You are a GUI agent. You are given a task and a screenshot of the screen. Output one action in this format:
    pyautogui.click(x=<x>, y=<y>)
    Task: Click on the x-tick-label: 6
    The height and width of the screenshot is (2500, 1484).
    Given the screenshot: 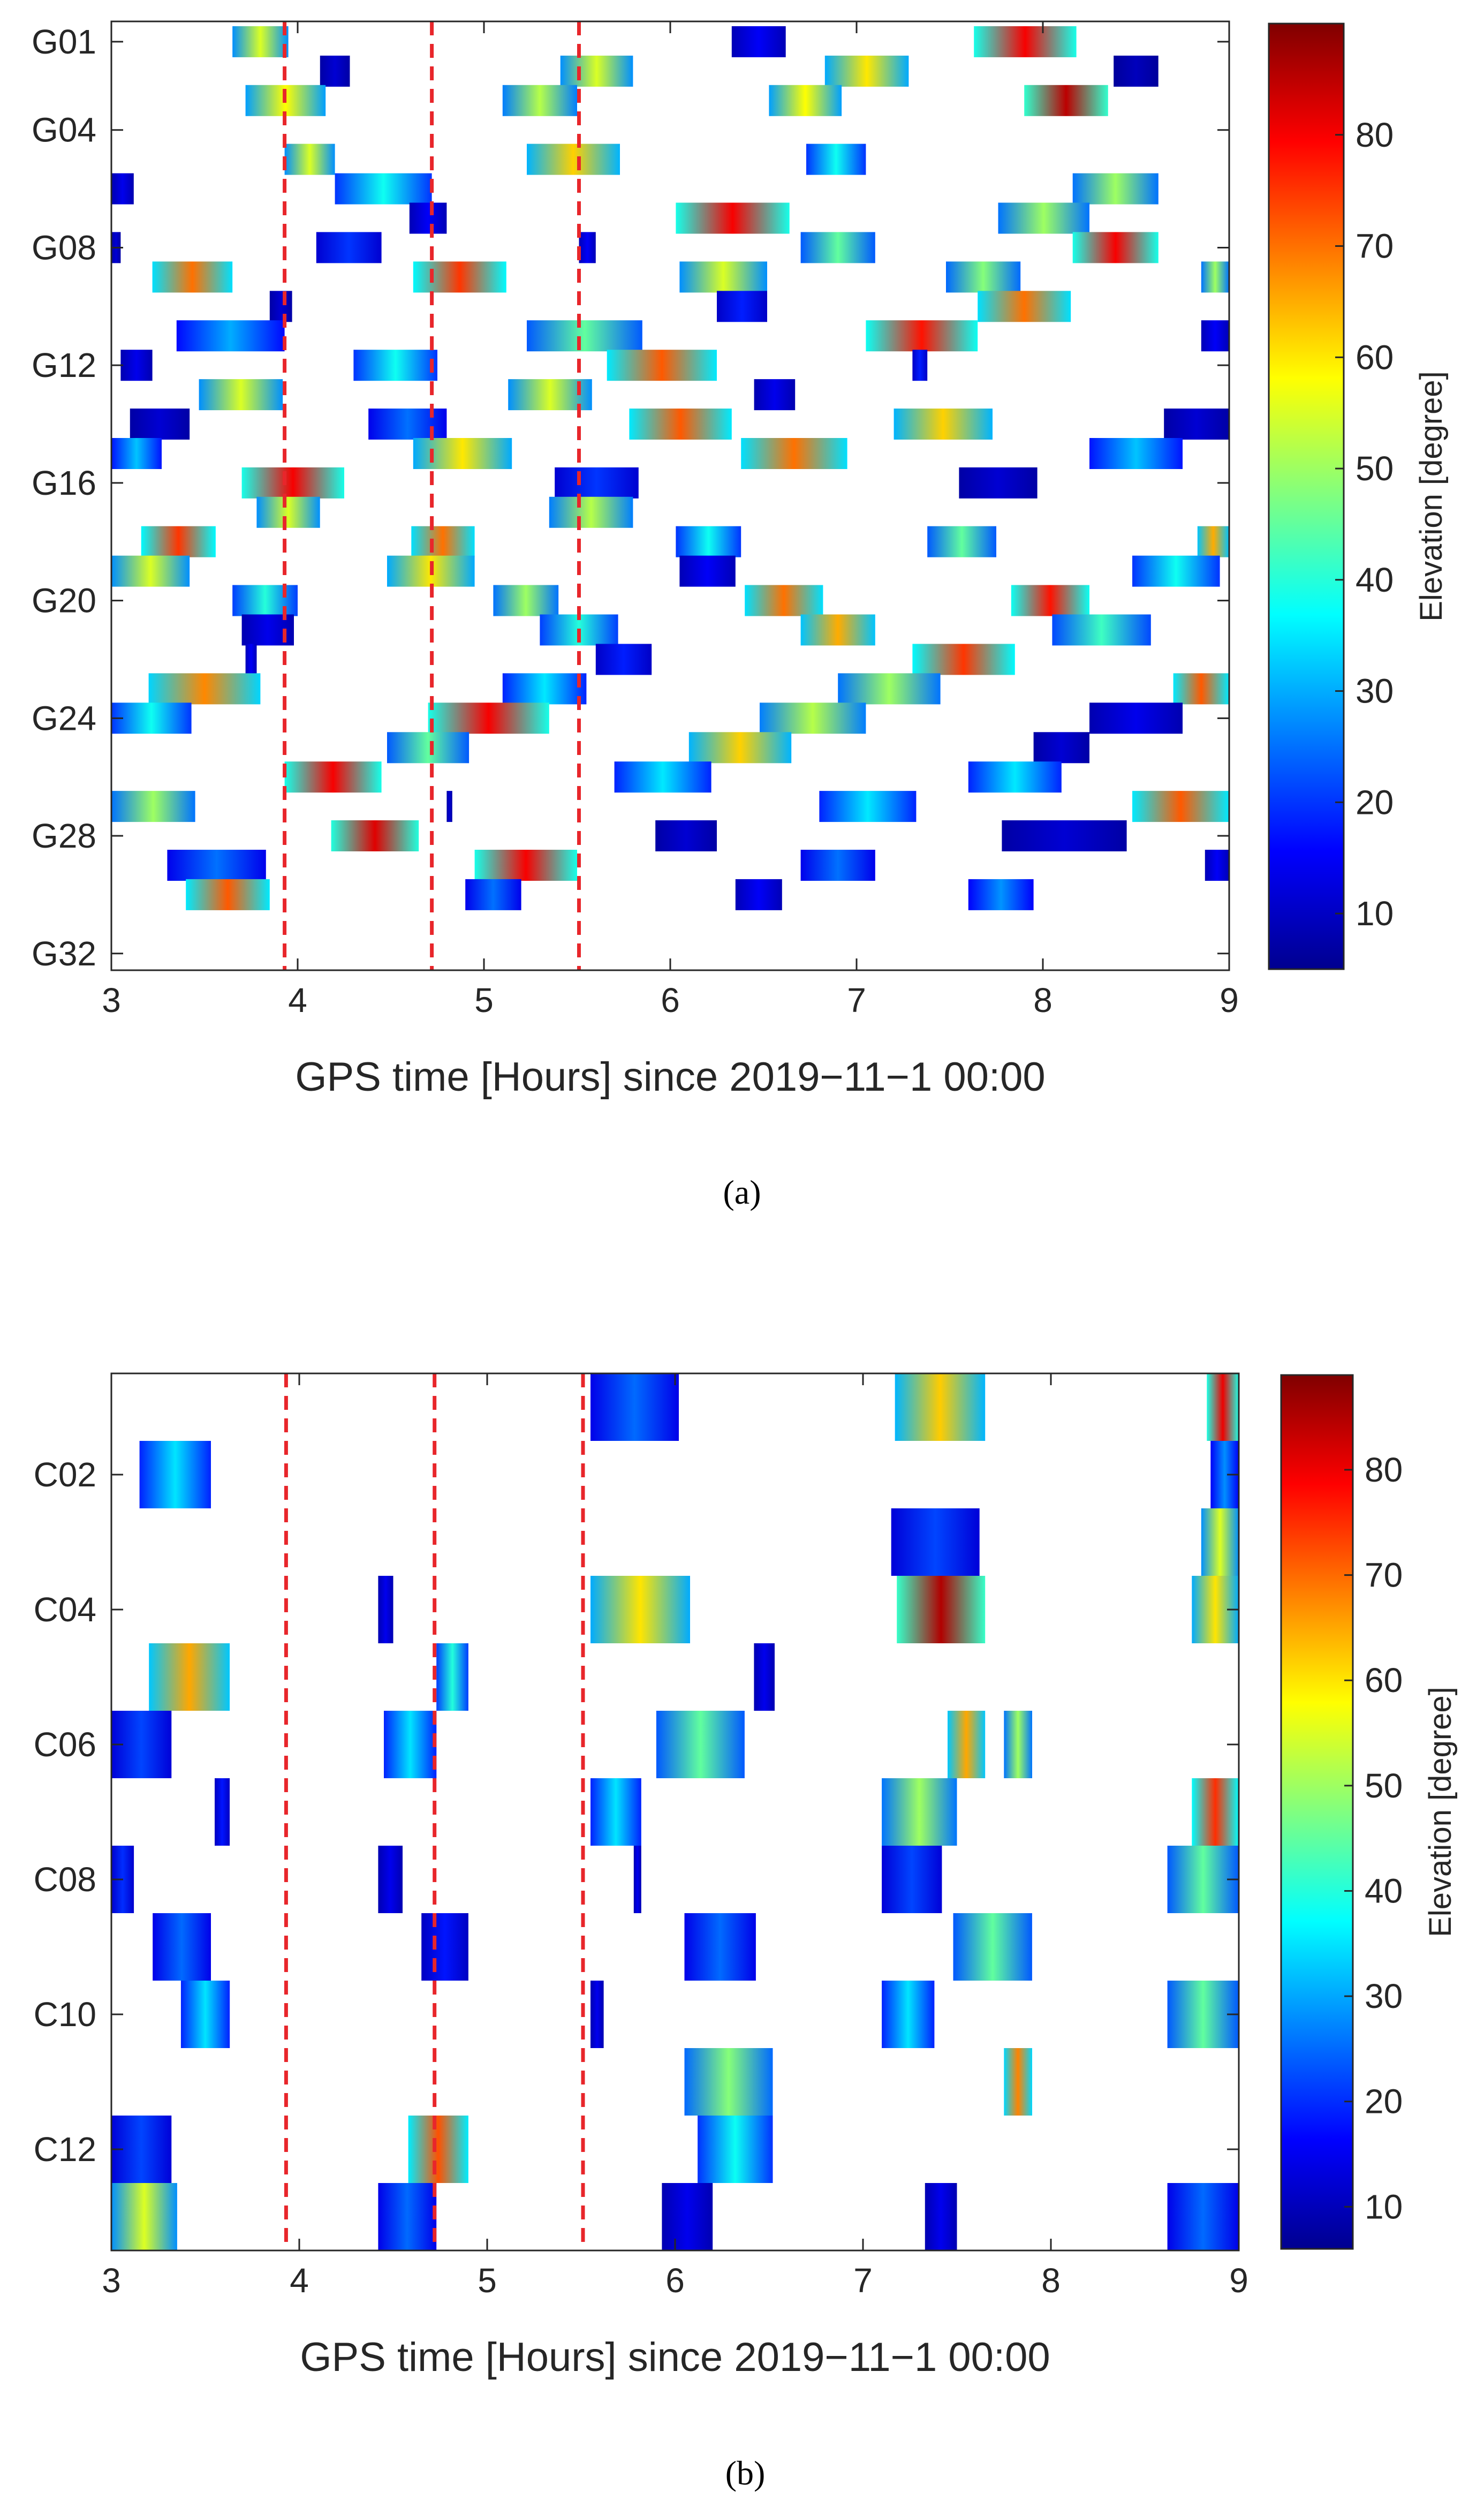 What is the action you would take?
    pyautogui.click(x=675, y=2280)
    